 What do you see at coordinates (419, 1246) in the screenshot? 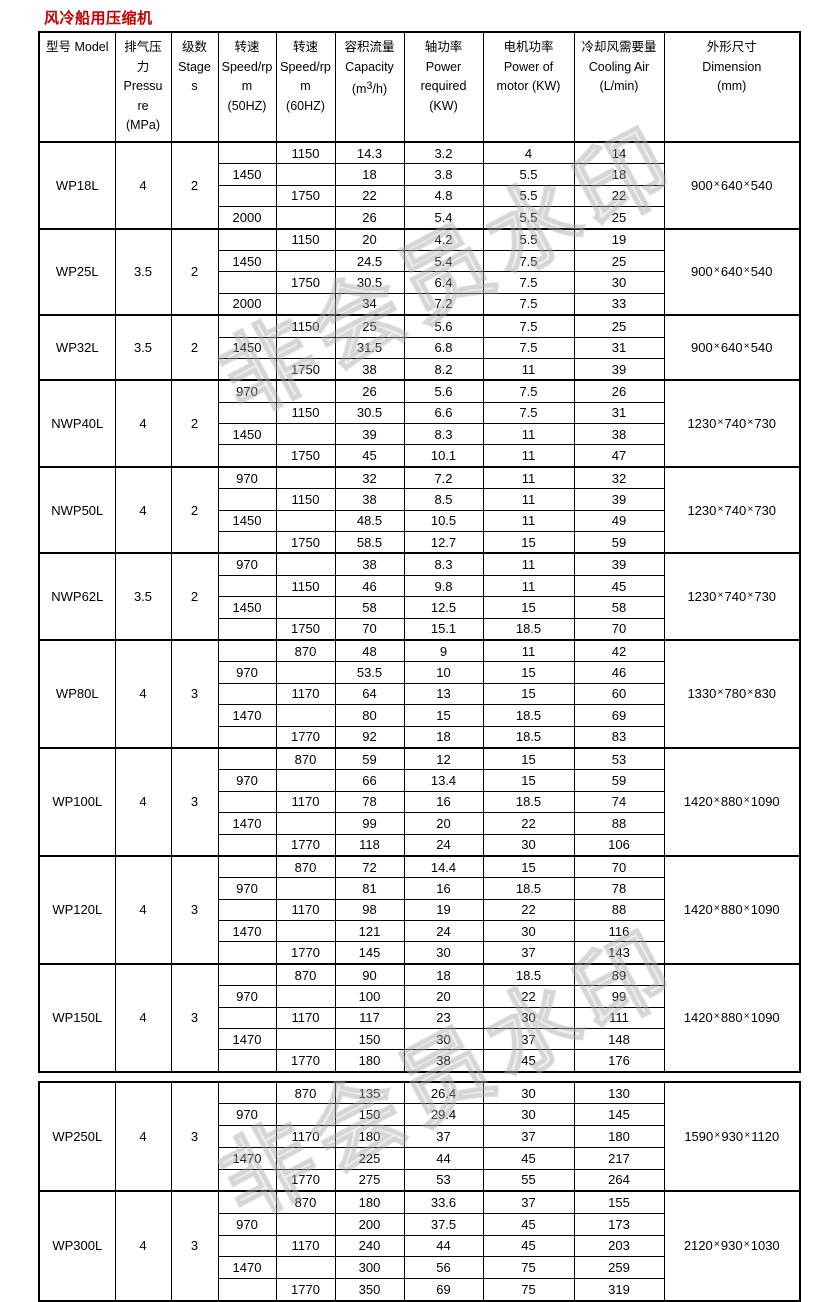
I see `table-row: 1170 240 44 45 203` at bounding box center [419, 1246].